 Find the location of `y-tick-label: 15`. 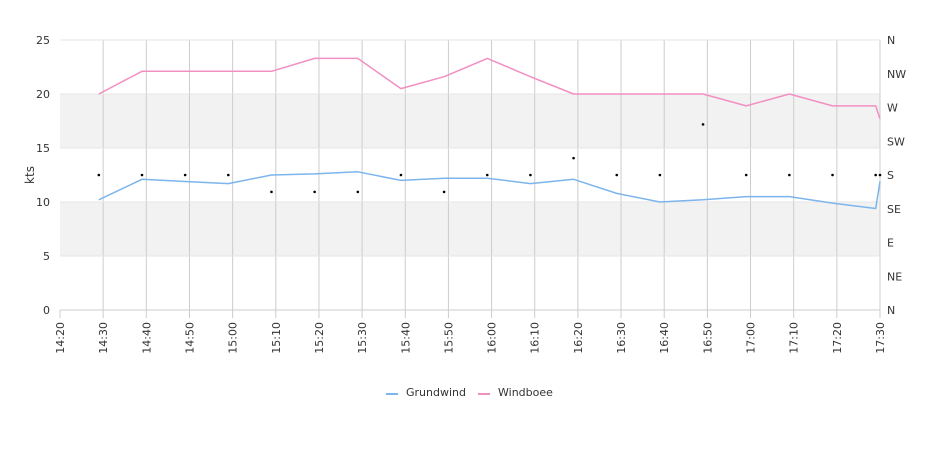

y-tick-label: 15 is located at coordinates (43, 148).